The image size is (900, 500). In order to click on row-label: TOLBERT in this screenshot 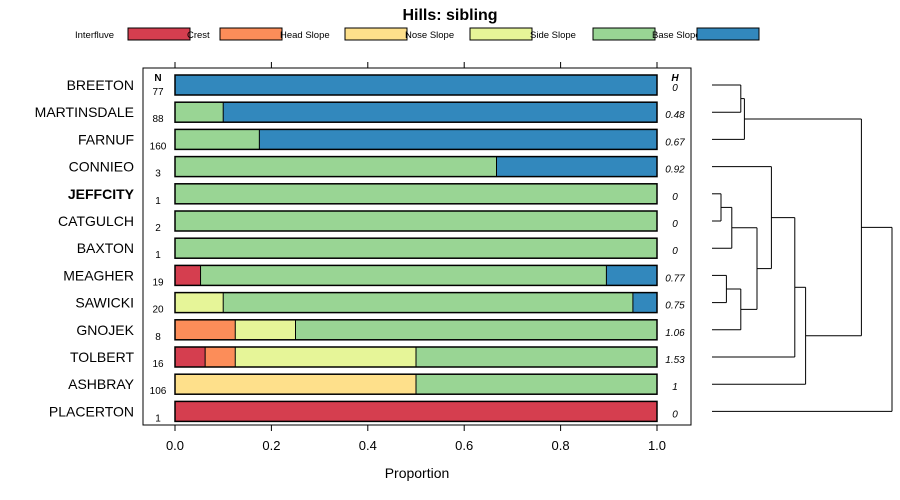, I will do `click(102, 357)`.